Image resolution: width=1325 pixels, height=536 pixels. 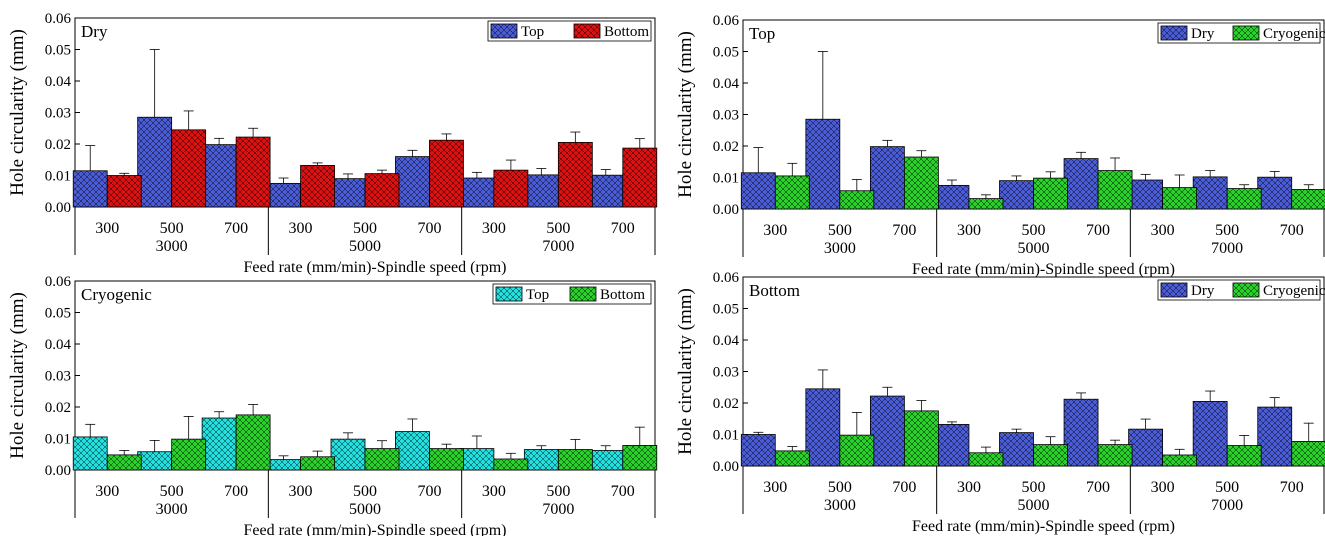 I want to click on y-tick-label: 0.03, so click(x=726, y=373).